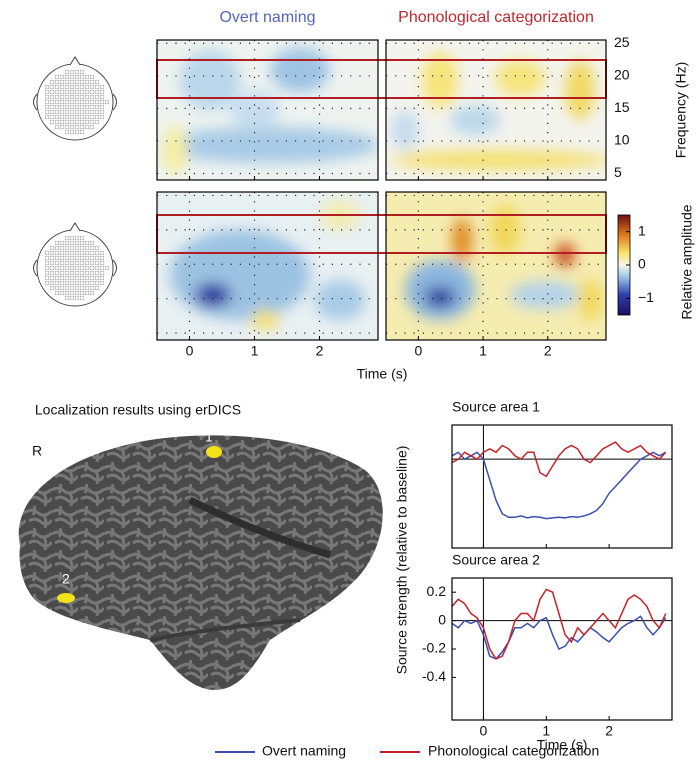 This screenshot has height=761, width=698. I want to click on y-tick-label: 20, so click(622, 75).